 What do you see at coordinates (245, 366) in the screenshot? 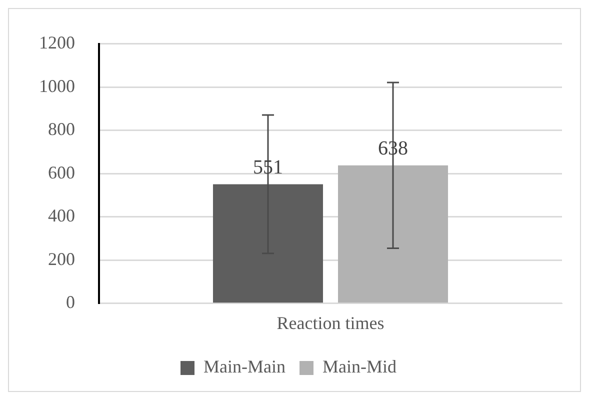
I see `legend-label: Main-Main` at bounding box center [245, 366].